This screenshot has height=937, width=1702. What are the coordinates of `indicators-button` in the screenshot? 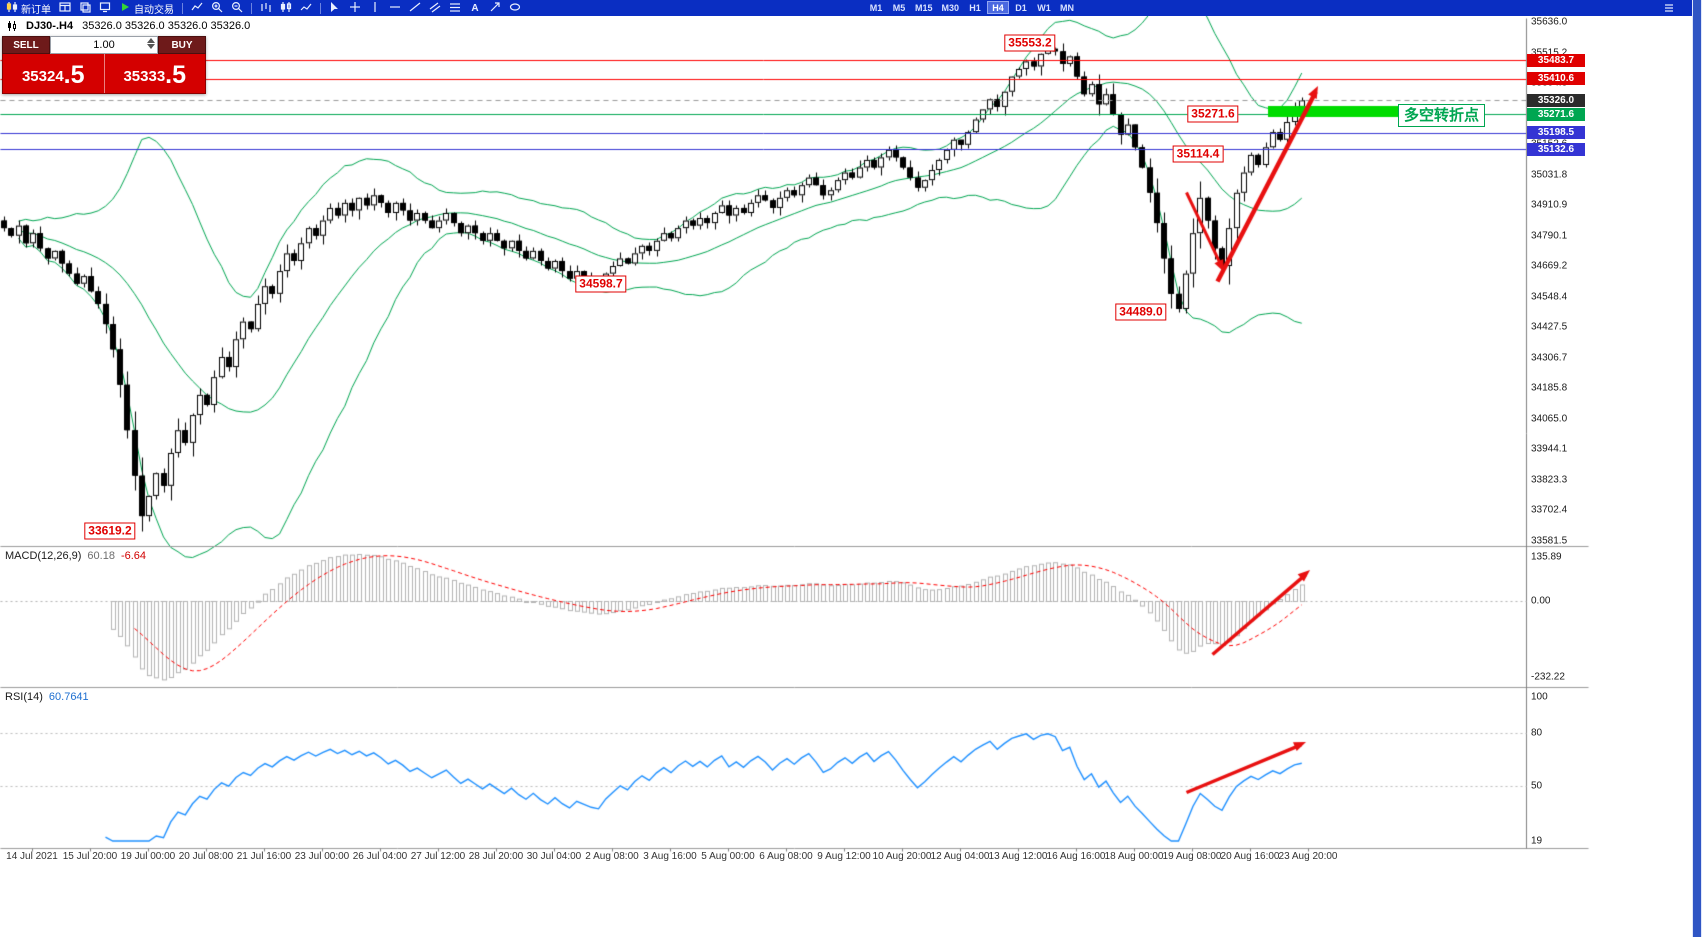 It's located at (197, 8).